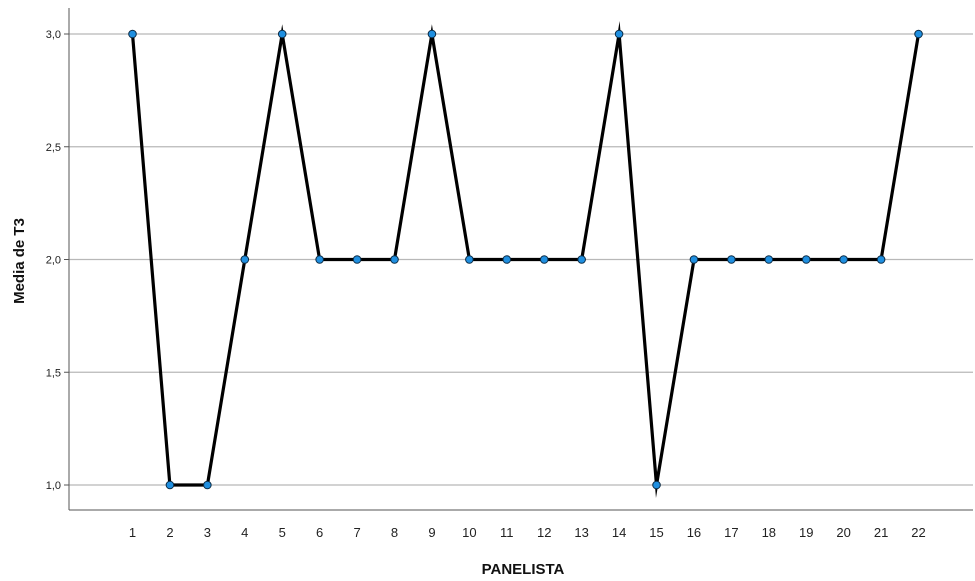 Image resolution: width=975 pixels, height=581 pixels. I want to click on y-tick-label-3: 2,5, so click(53, 148).